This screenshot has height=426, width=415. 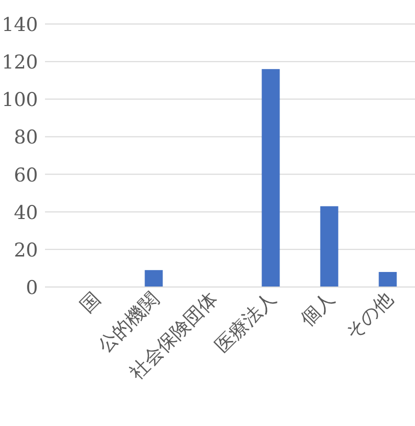 What do you see at coordinates (20, 63) in the screenshot?
I see `y-tick-label: 120` at bounding box center [20, 63].